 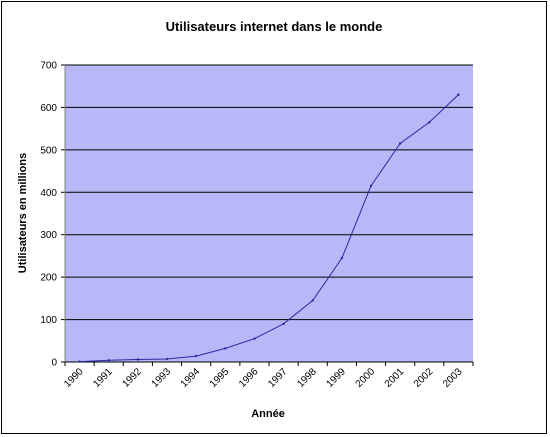 What do you see at coordinates (103, 378) in the screenshot?
I see `x-tick-label-1991: 1991` at bounding box center [103, 378].